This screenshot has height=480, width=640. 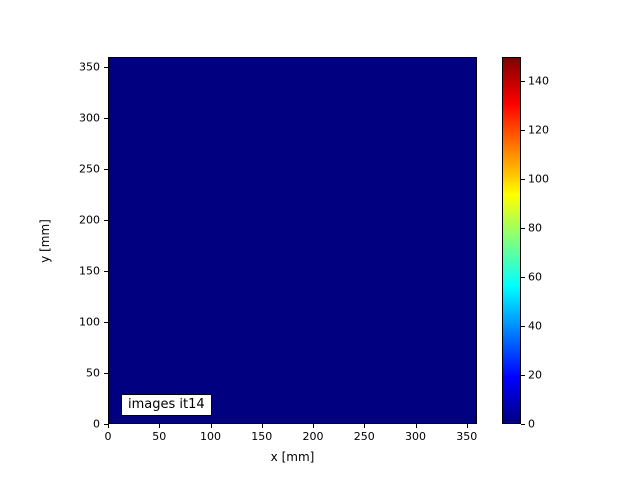 What do you see at coordinates (89, 169) in the screenshot?
I see `y-tick-label: 250` at bounding box center [89, 169].